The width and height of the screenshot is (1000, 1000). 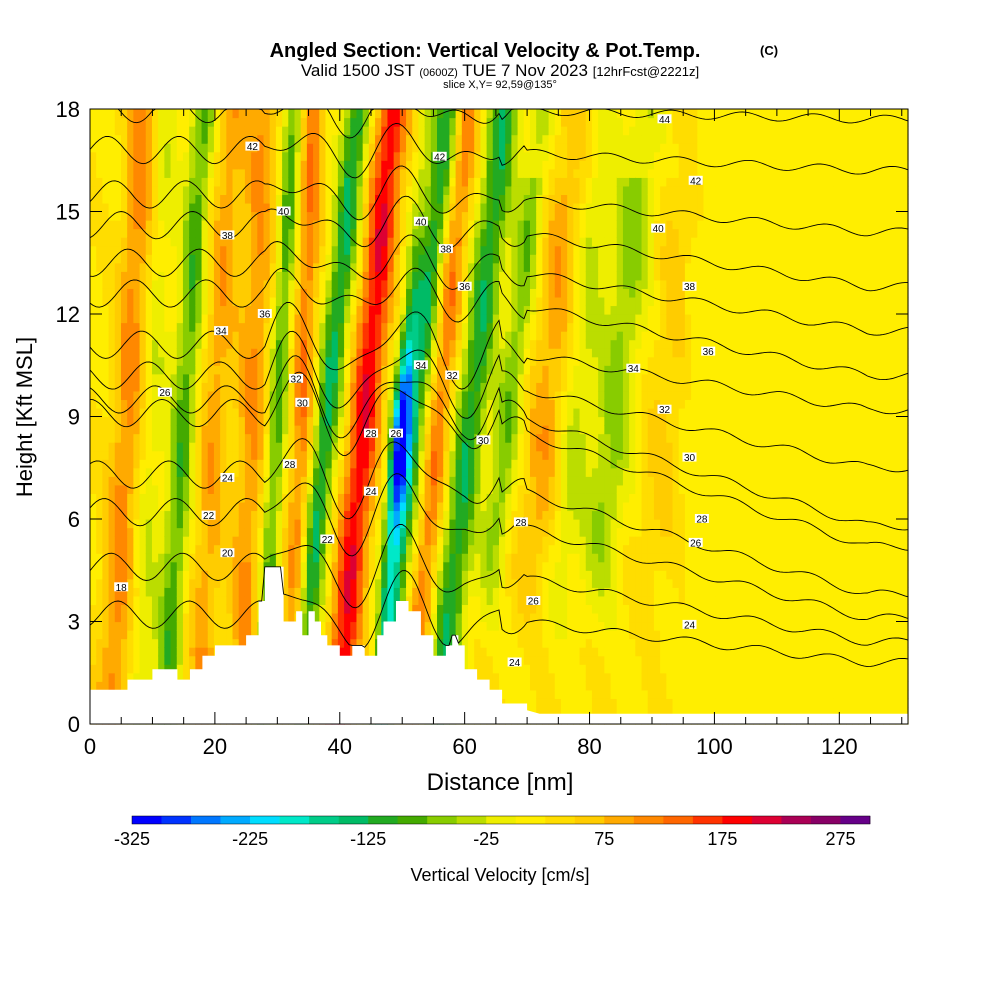 I want to click on subtitle-valid: Valid 1500 JST, so click(x=358, y=70).